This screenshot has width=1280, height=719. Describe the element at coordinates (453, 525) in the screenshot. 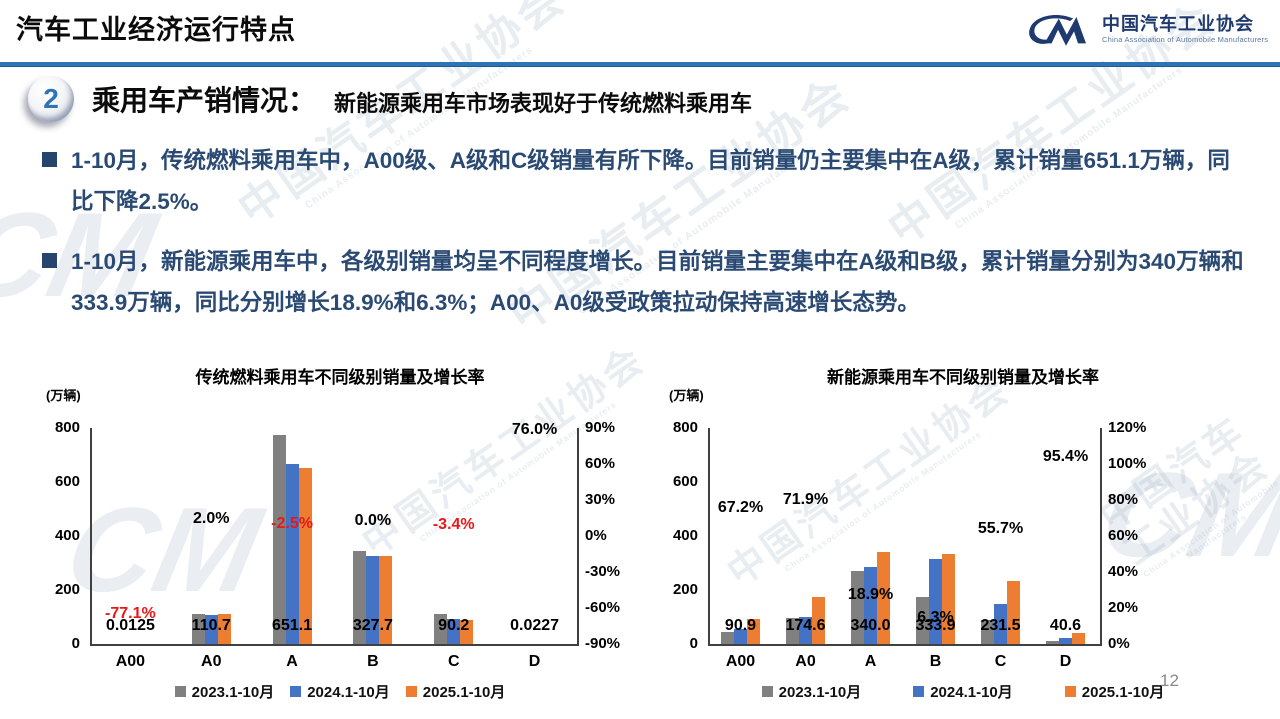

I see `growth-rate-label: -3.4%` at that location.